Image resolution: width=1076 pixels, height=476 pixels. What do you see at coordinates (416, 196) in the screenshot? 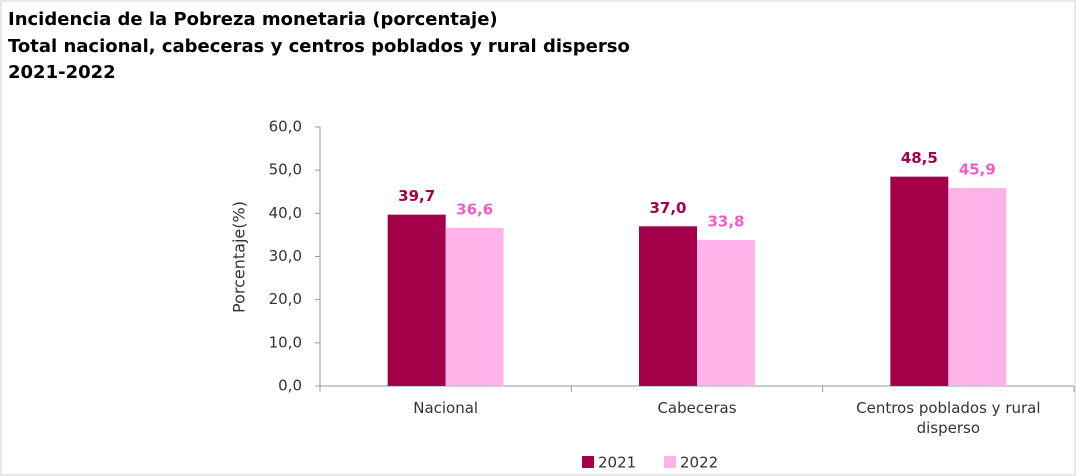
I see `value-label: 39,7` at bounding box center [416, 196].